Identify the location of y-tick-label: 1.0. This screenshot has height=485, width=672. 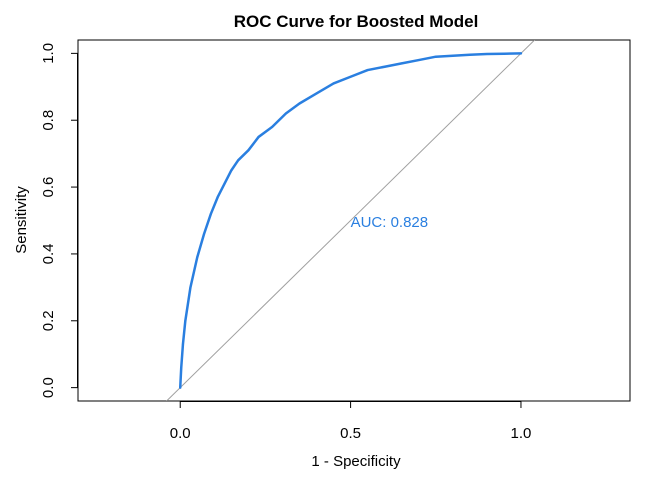
(48, 53).